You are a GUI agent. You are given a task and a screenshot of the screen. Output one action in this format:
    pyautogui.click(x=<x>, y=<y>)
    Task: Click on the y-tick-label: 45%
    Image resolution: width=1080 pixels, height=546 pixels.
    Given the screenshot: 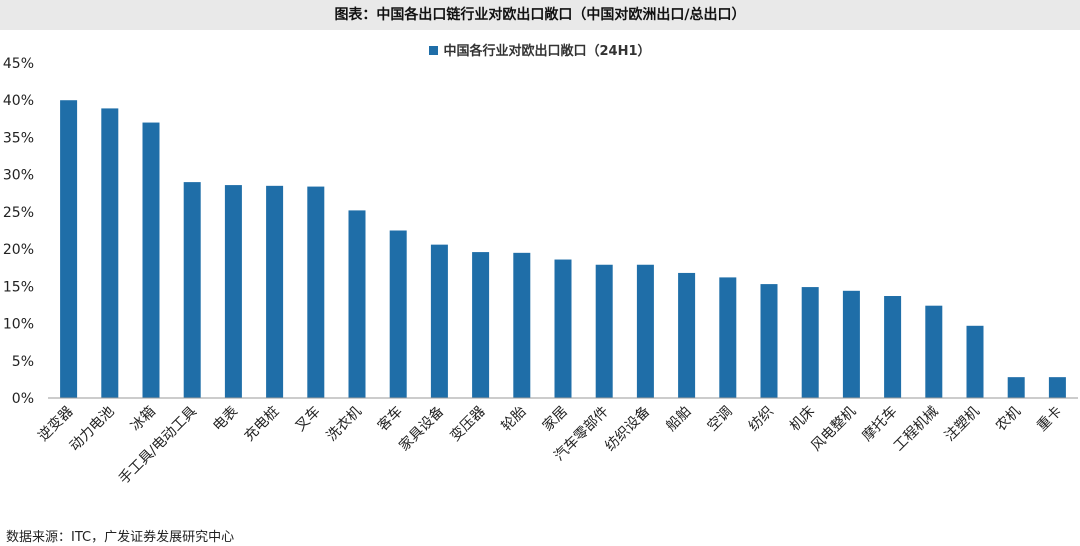 What is the action you would take?
    pyautogui.click(x=18, y=64)
    